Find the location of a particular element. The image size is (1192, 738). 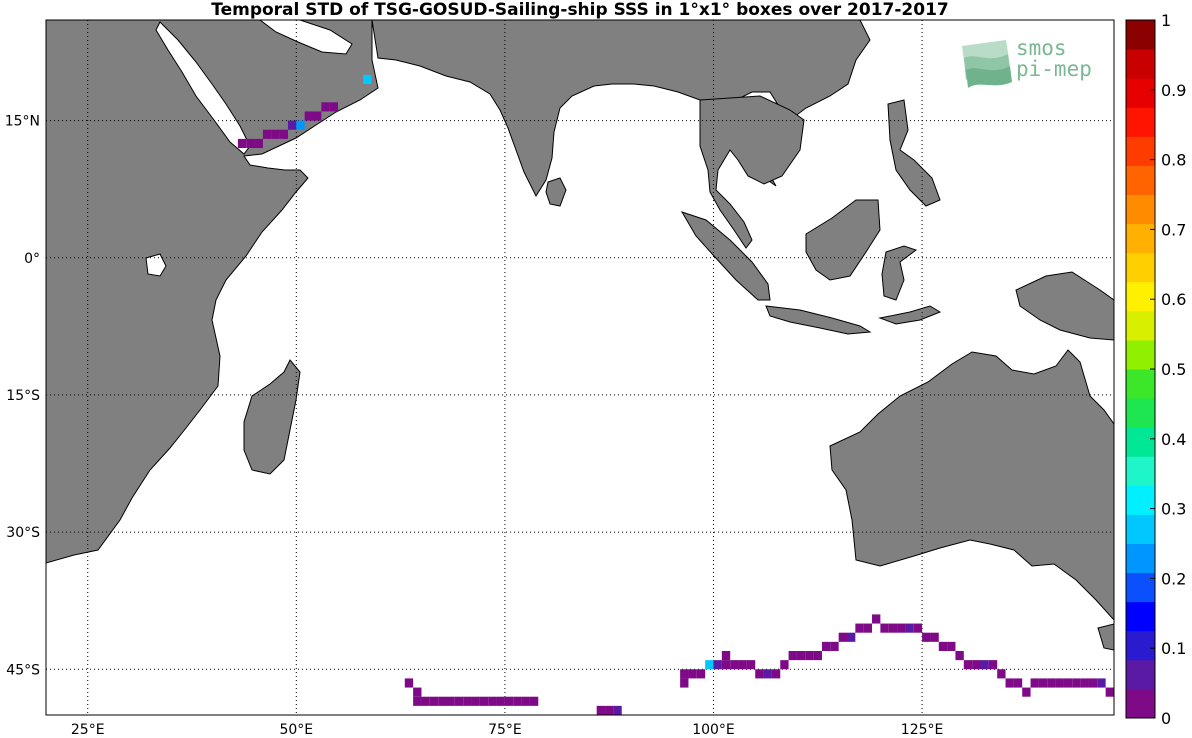

logo-text-pimep: pi-mep is located at coordinates (1054, 69).